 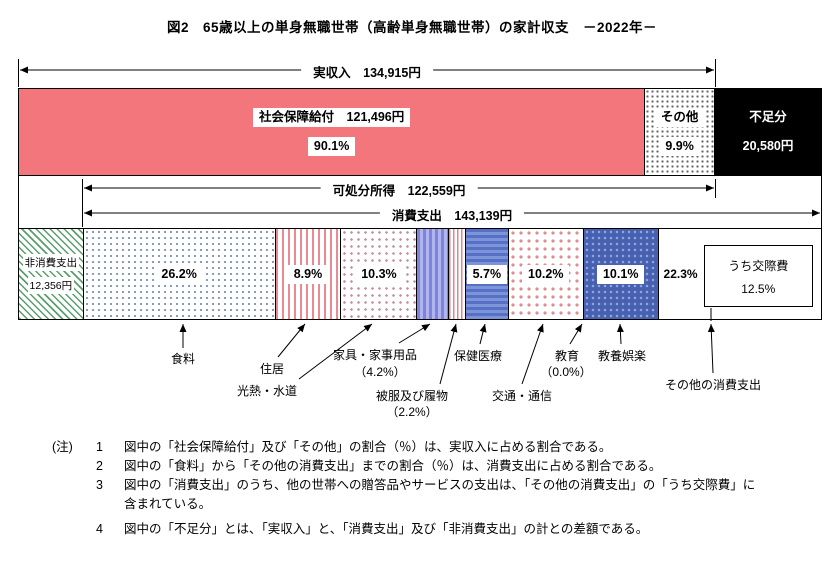 What do you see at coordinates (680, 274) in the screenshot?
I see `other-consumption-pct: 22.3%` at bounding box center [680, 274].